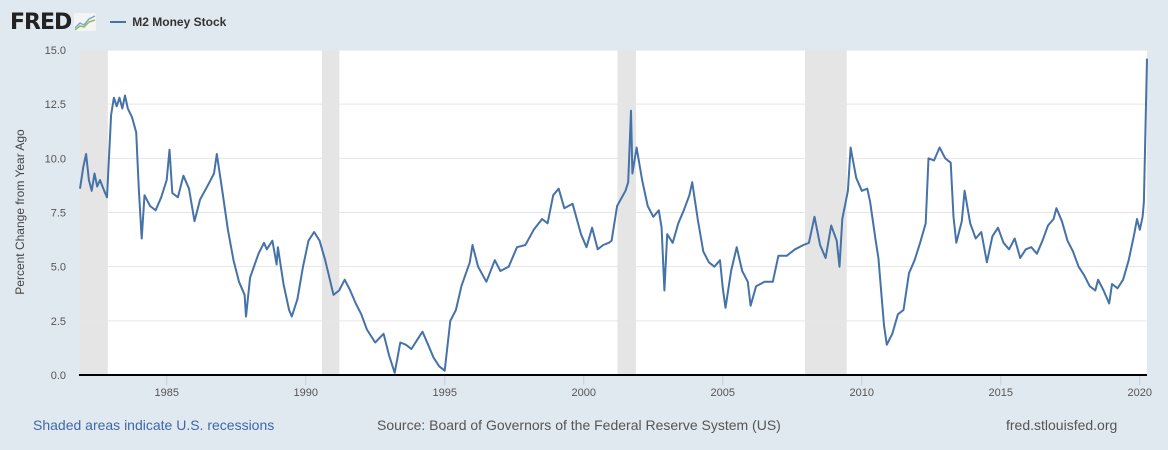 Image resolution: width=1168 pixels, height=450 pixels. What do you see at coordinates (41, 22) in the screenshot?
I see `fred-logo: FRED` at bounding box center [41, 22].